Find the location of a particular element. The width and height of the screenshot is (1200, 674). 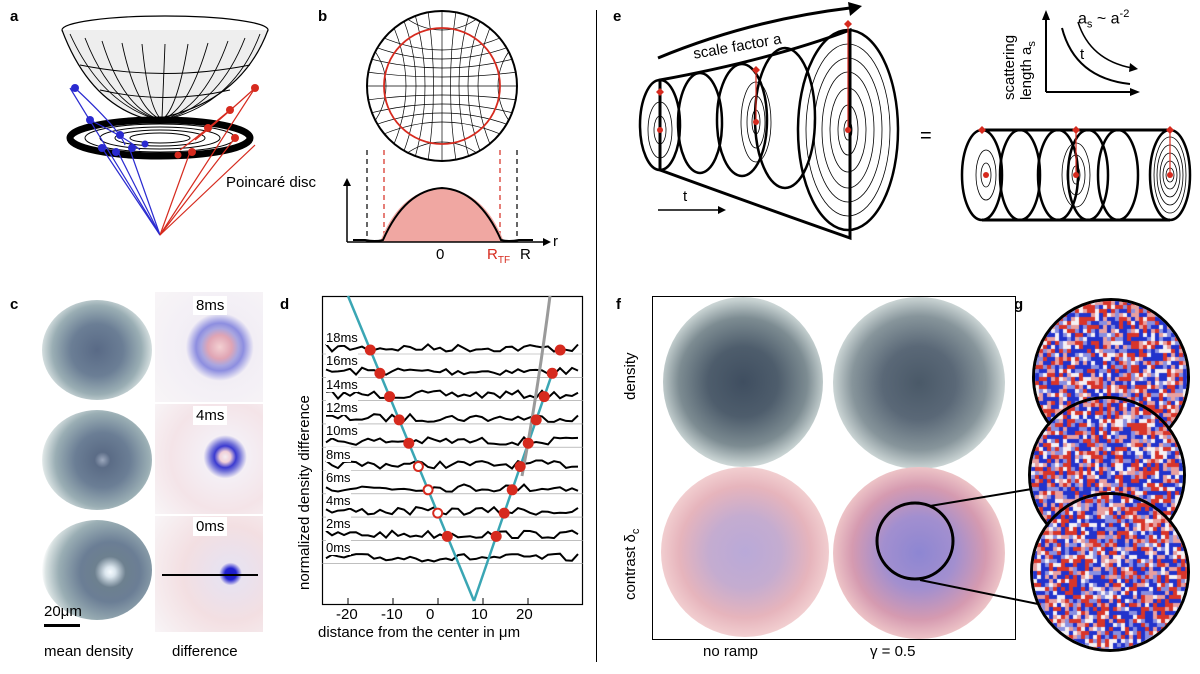

scalebar-label: 20μm is located at coordinates (63, 611).